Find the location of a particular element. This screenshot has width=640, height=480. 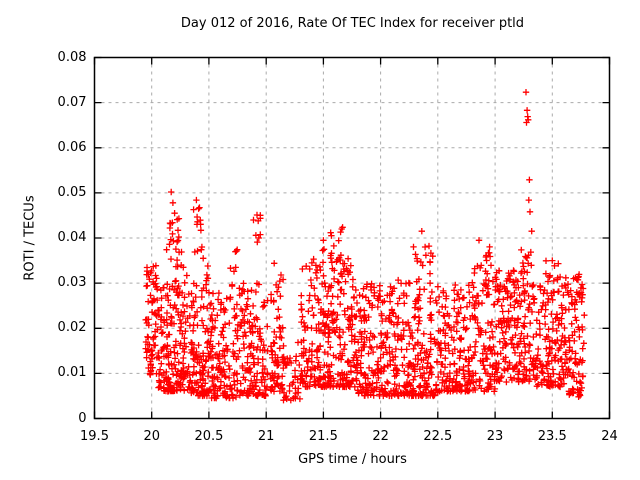

y-tick-label: 0.06 is located at coordinates (72, 147).